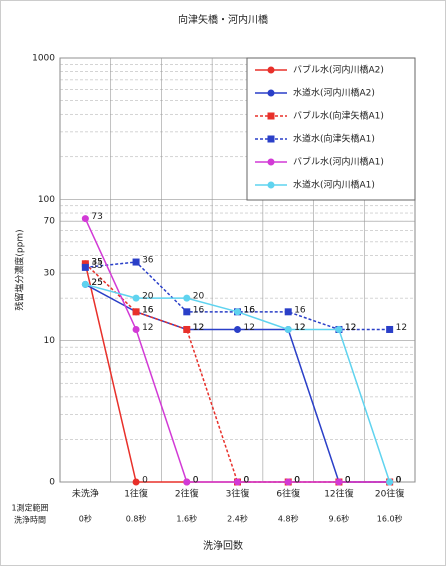 Image resolution: width=446 pixels, height=566 pixels. I want to click on y-tick-label: 30, so click(50, 274).